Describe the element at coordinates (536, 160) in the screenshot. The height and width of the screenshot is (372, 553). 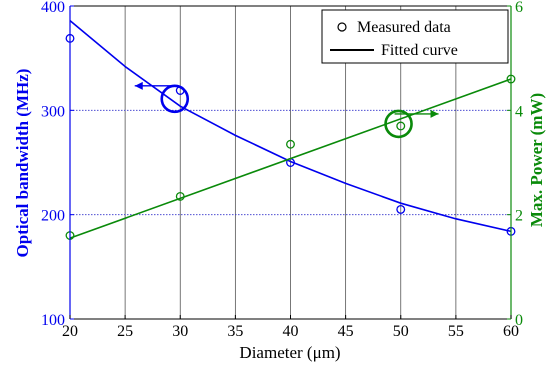
I see `right-axis-title: Max. Power (mW)` at that location.